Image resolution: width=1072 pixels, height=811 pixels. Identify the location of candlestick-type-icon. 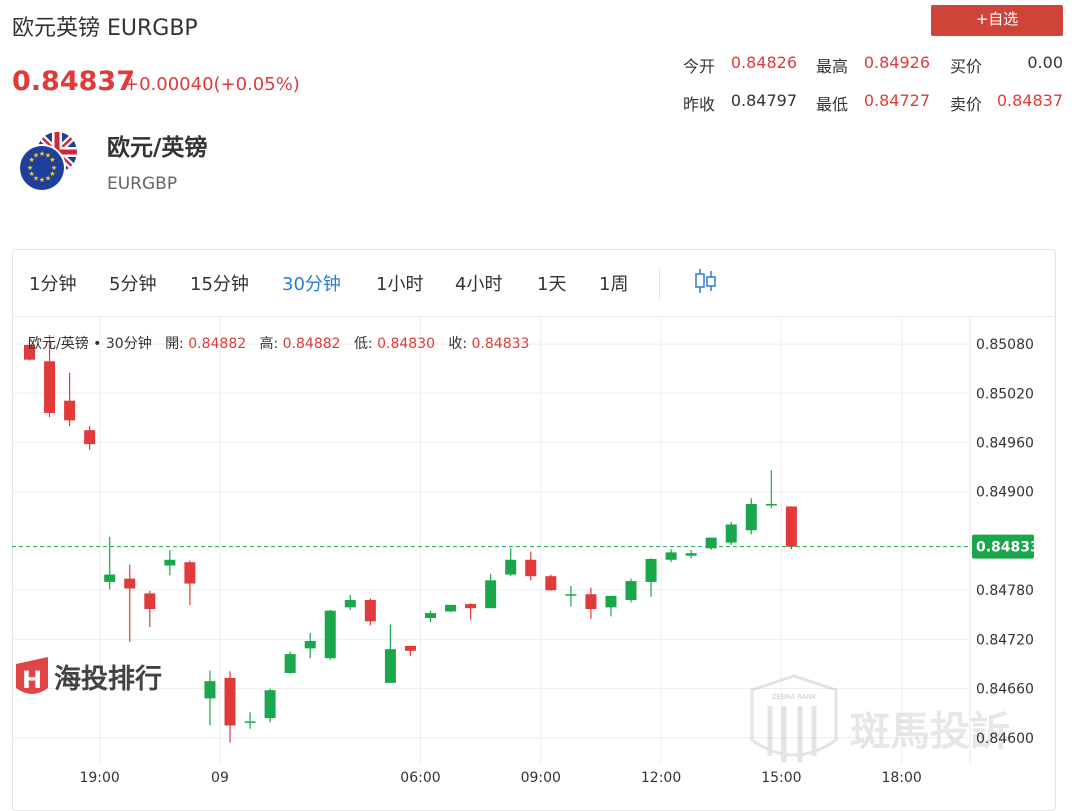
(706, 281).